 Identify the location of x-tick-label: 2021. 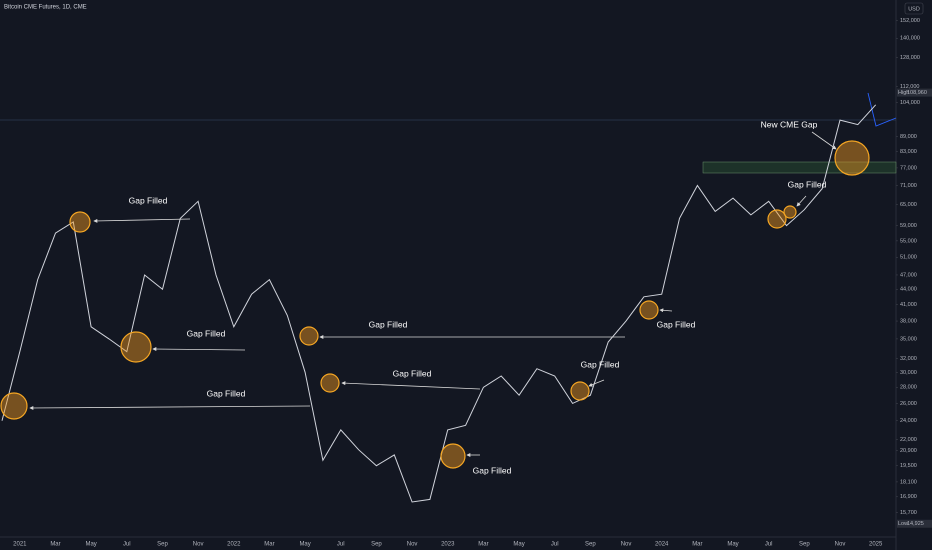
(20, 545).